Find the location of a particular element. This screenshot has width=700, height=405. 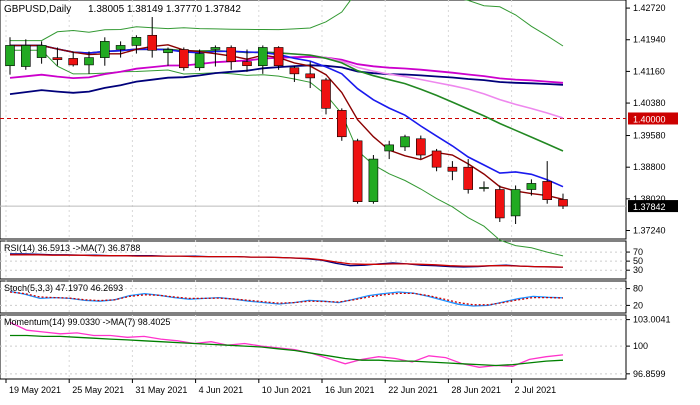

rsi-title: RSI(14) 36.5913 ->MA(7) 36.8788 is located at coordinates (72, 248).